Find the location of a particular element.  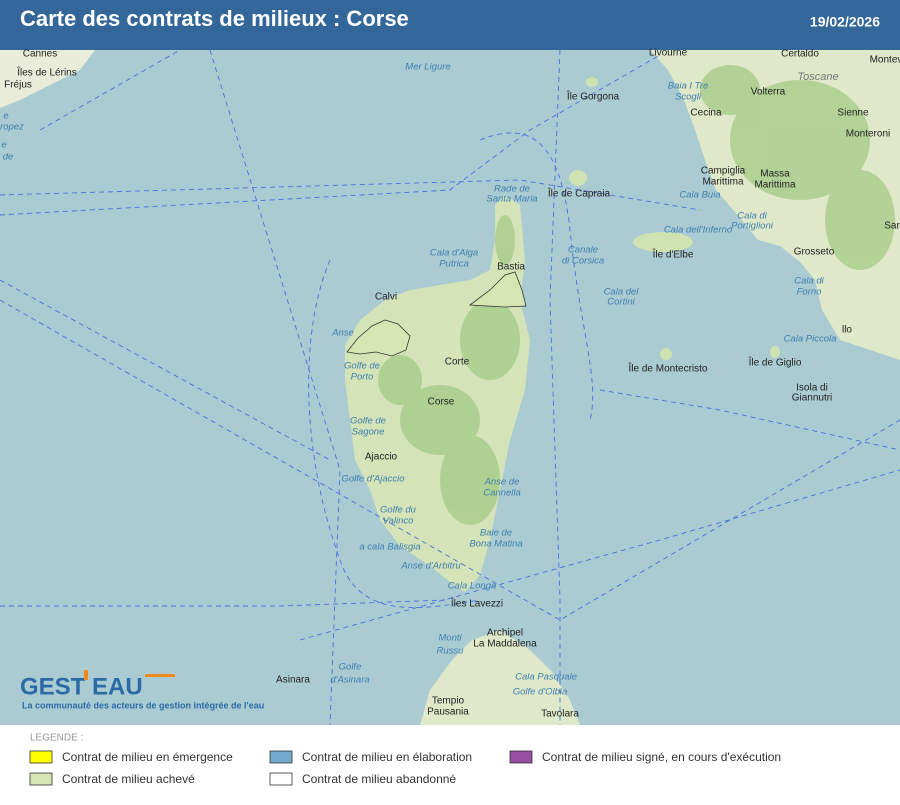

map-label: Baia I Tre is located at coordinates (688, 86).